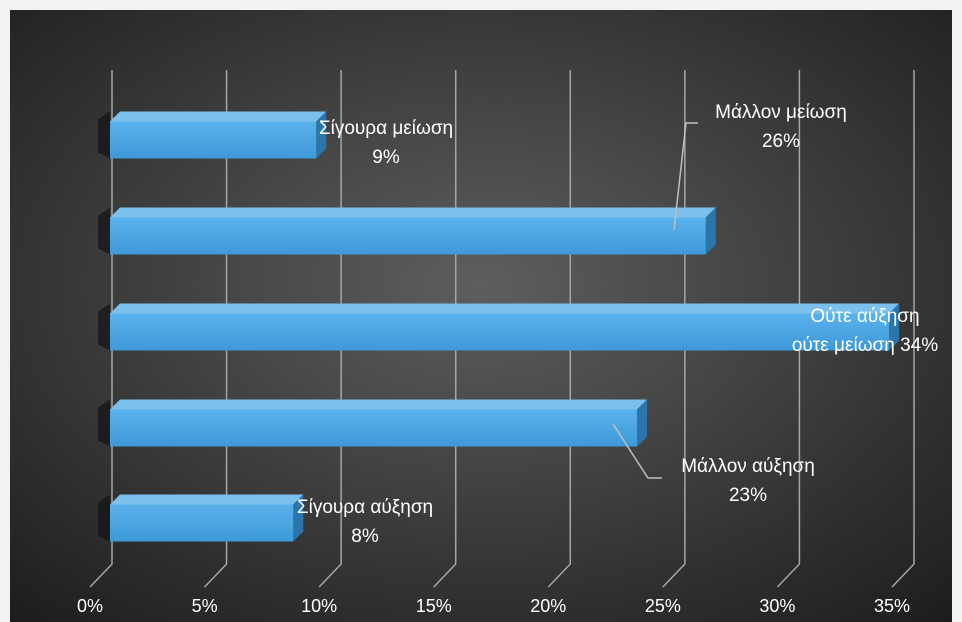 The image size is (962, 622). Describe the element at coordinates (548, 606) in the screenshot. I see `x-tick-label: 20%` at that location.